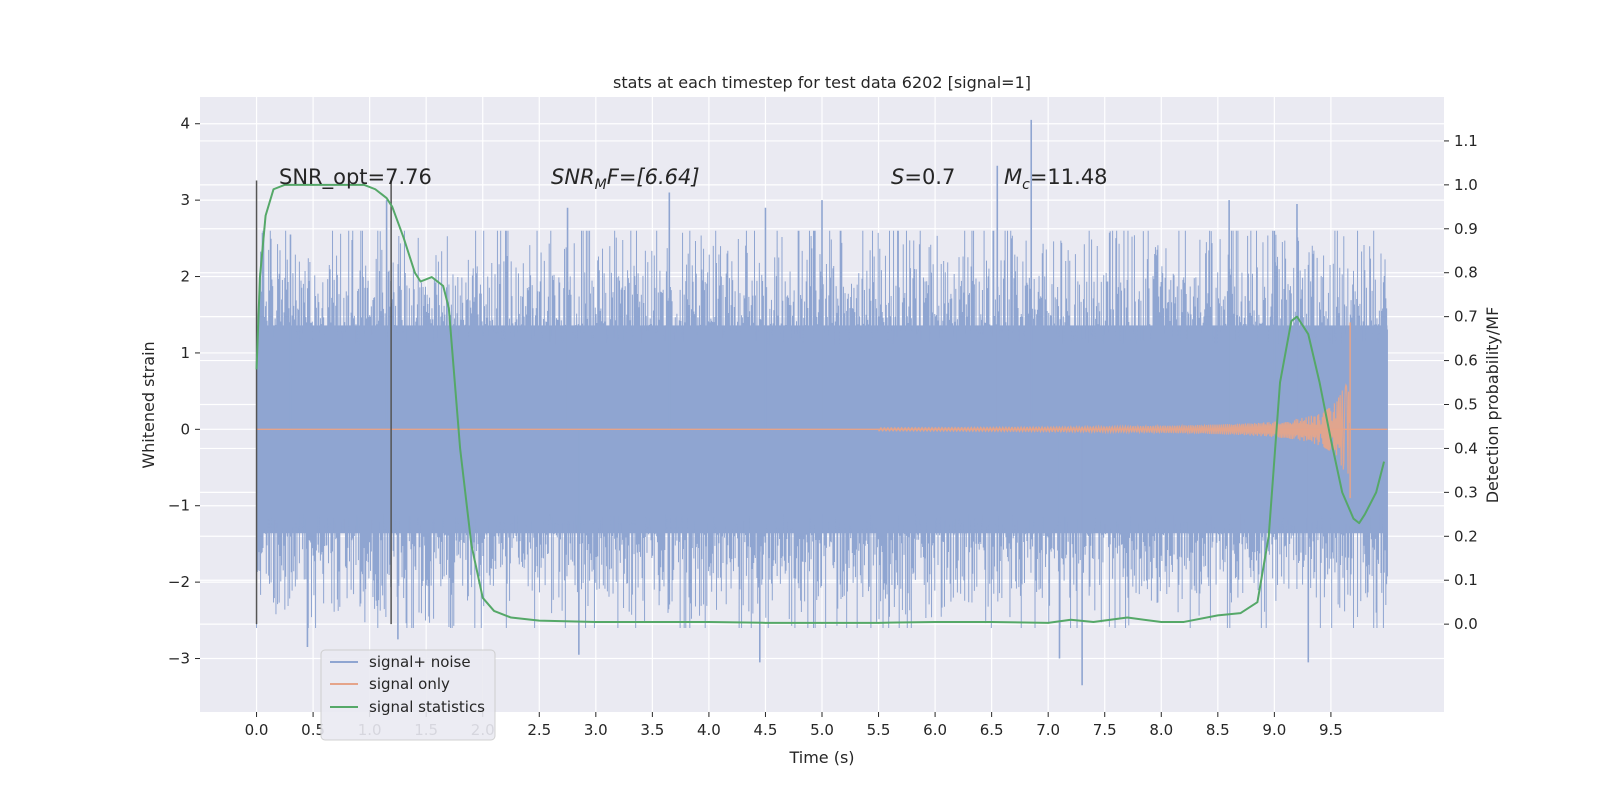 This screenshot has width=1600, height=800. Describe the element at coordinates (185, 124) in the screenshot. I see `y-tick-label-left: 4` at that location.